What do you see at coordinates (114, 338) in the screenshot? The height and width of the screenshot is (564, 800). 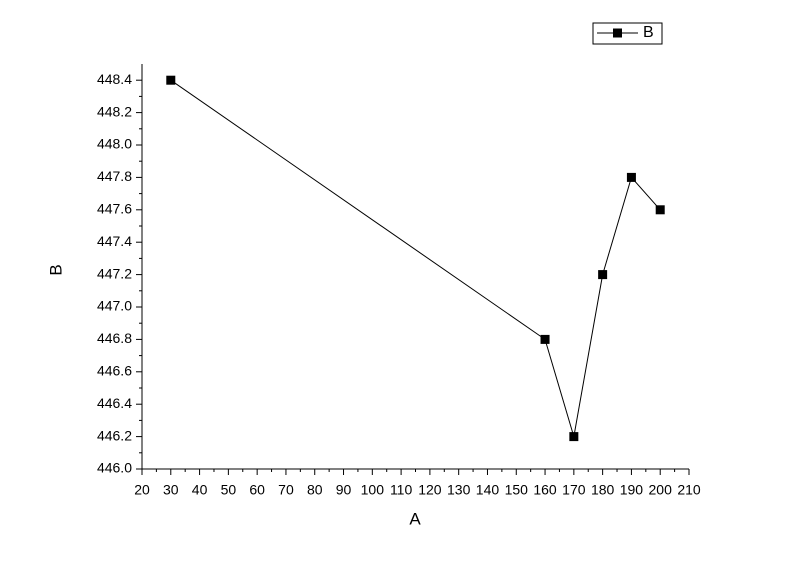 I see `y-tick-label: 446.8` at bounding box center [114, 338].